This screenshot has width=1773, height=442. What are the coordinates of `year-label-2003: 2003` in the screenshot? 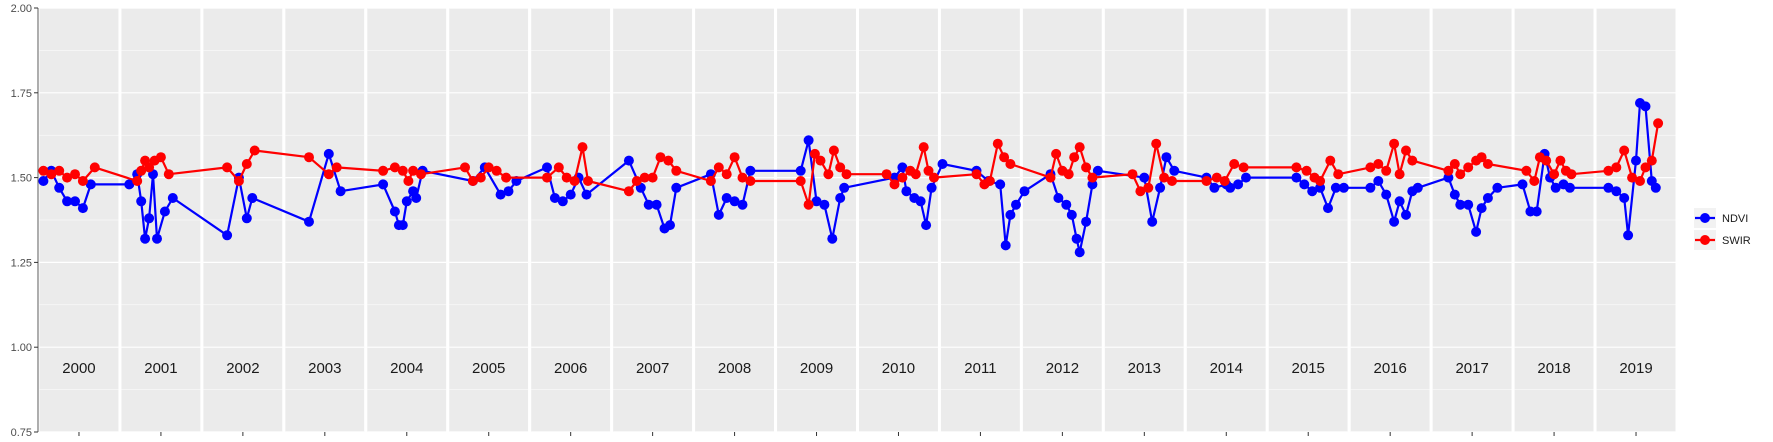 It's located at (324, 368).